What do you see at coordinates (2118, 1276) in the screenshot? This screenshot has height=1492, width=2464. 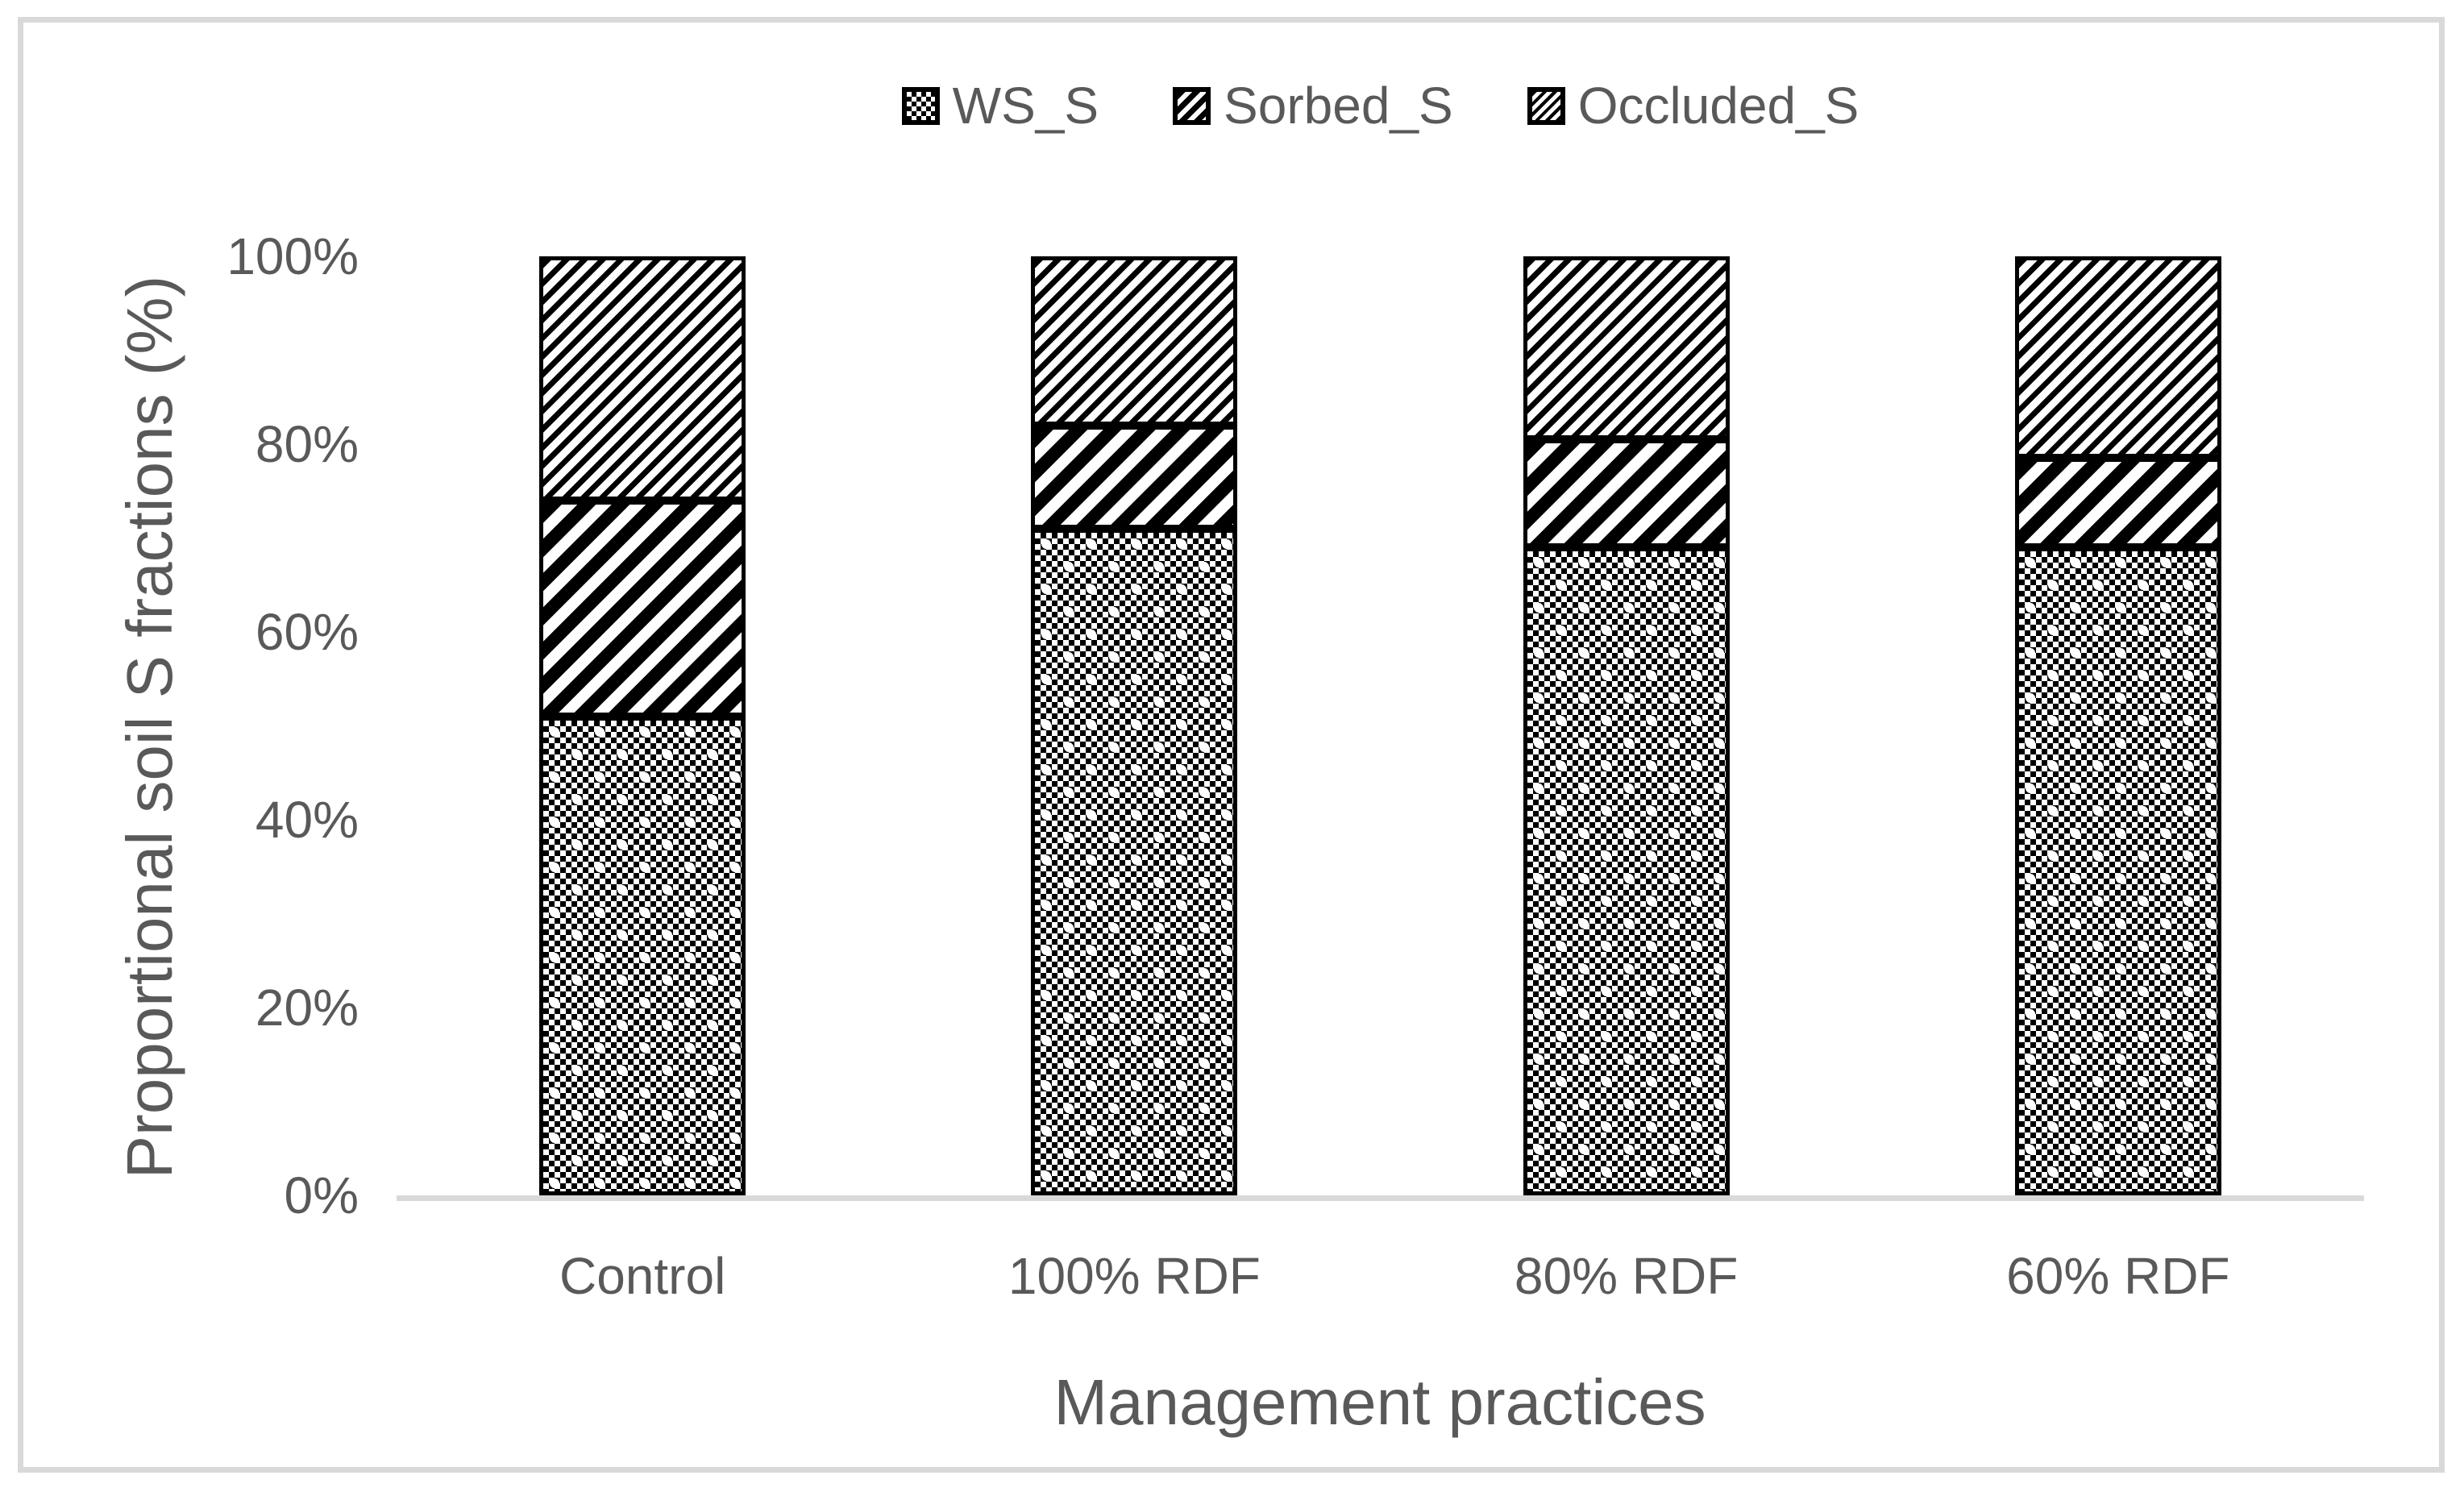 I see `x-category-label-60-rdf: 60% RDF` at bounding box center [2118, 1276].